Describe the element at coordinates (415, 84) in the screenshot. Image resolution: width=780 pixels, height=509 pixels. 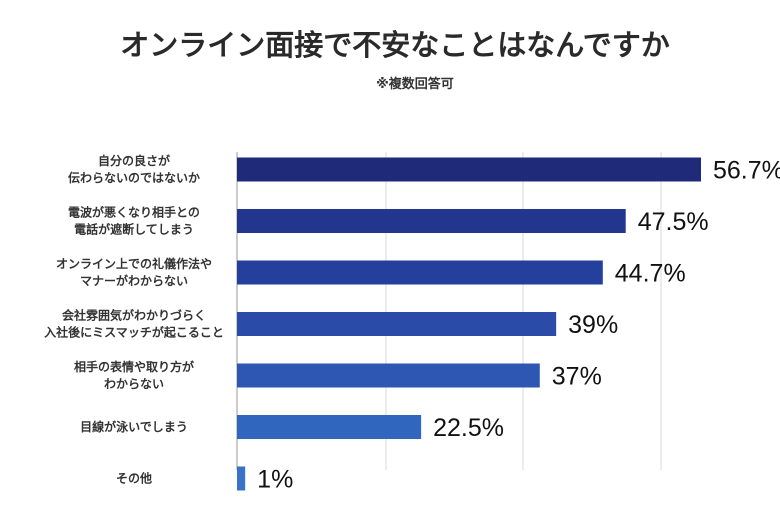
I see `chart-subtitle: ※複数回答可` at that location.